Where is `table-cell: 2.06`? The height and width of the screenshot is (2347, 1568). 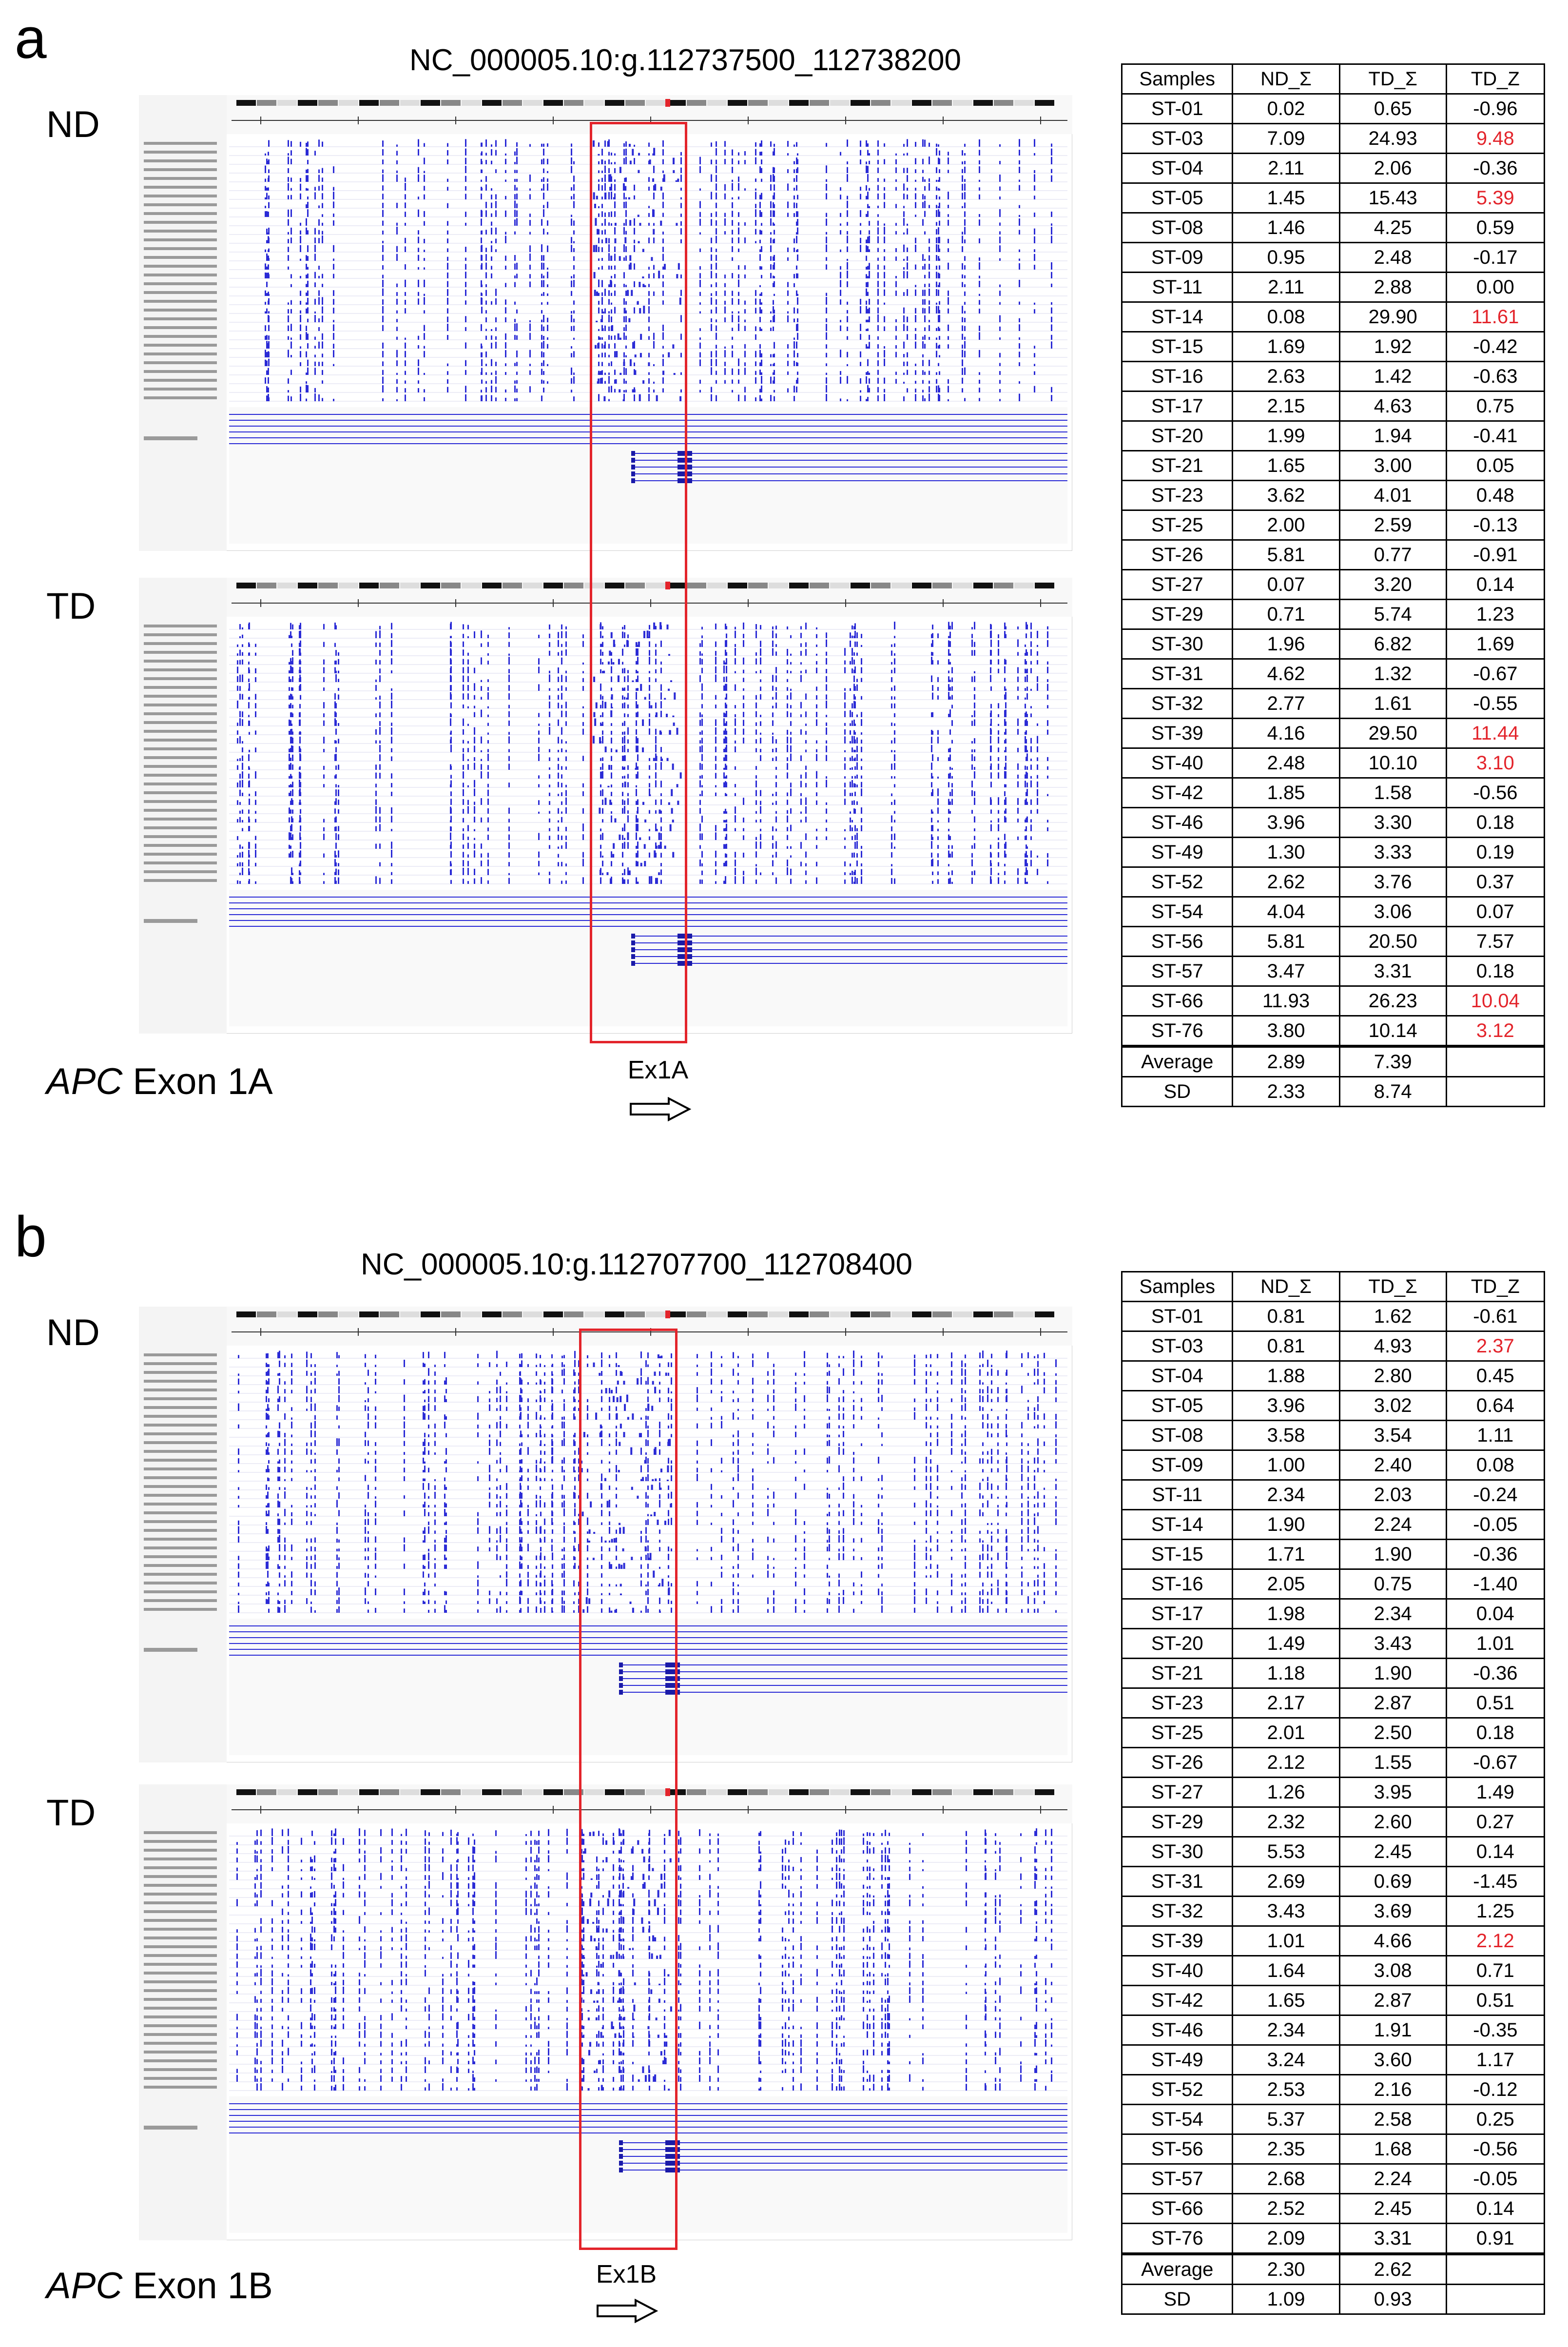 table-cell: 2.06 is located at coordinates (1392, 169).